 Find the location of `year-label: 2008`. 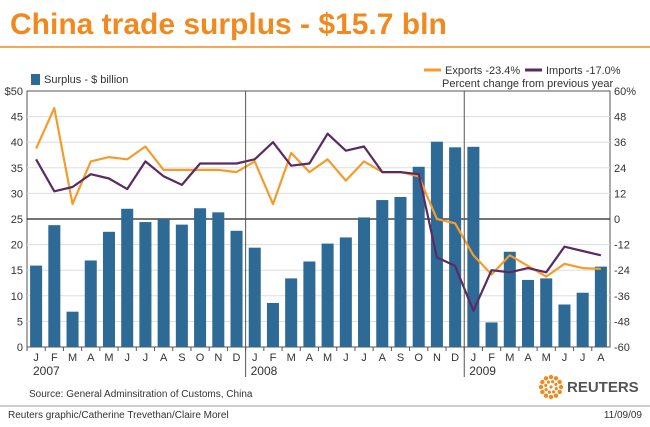

year-label: 2008 is located at coordinates (264, 371).